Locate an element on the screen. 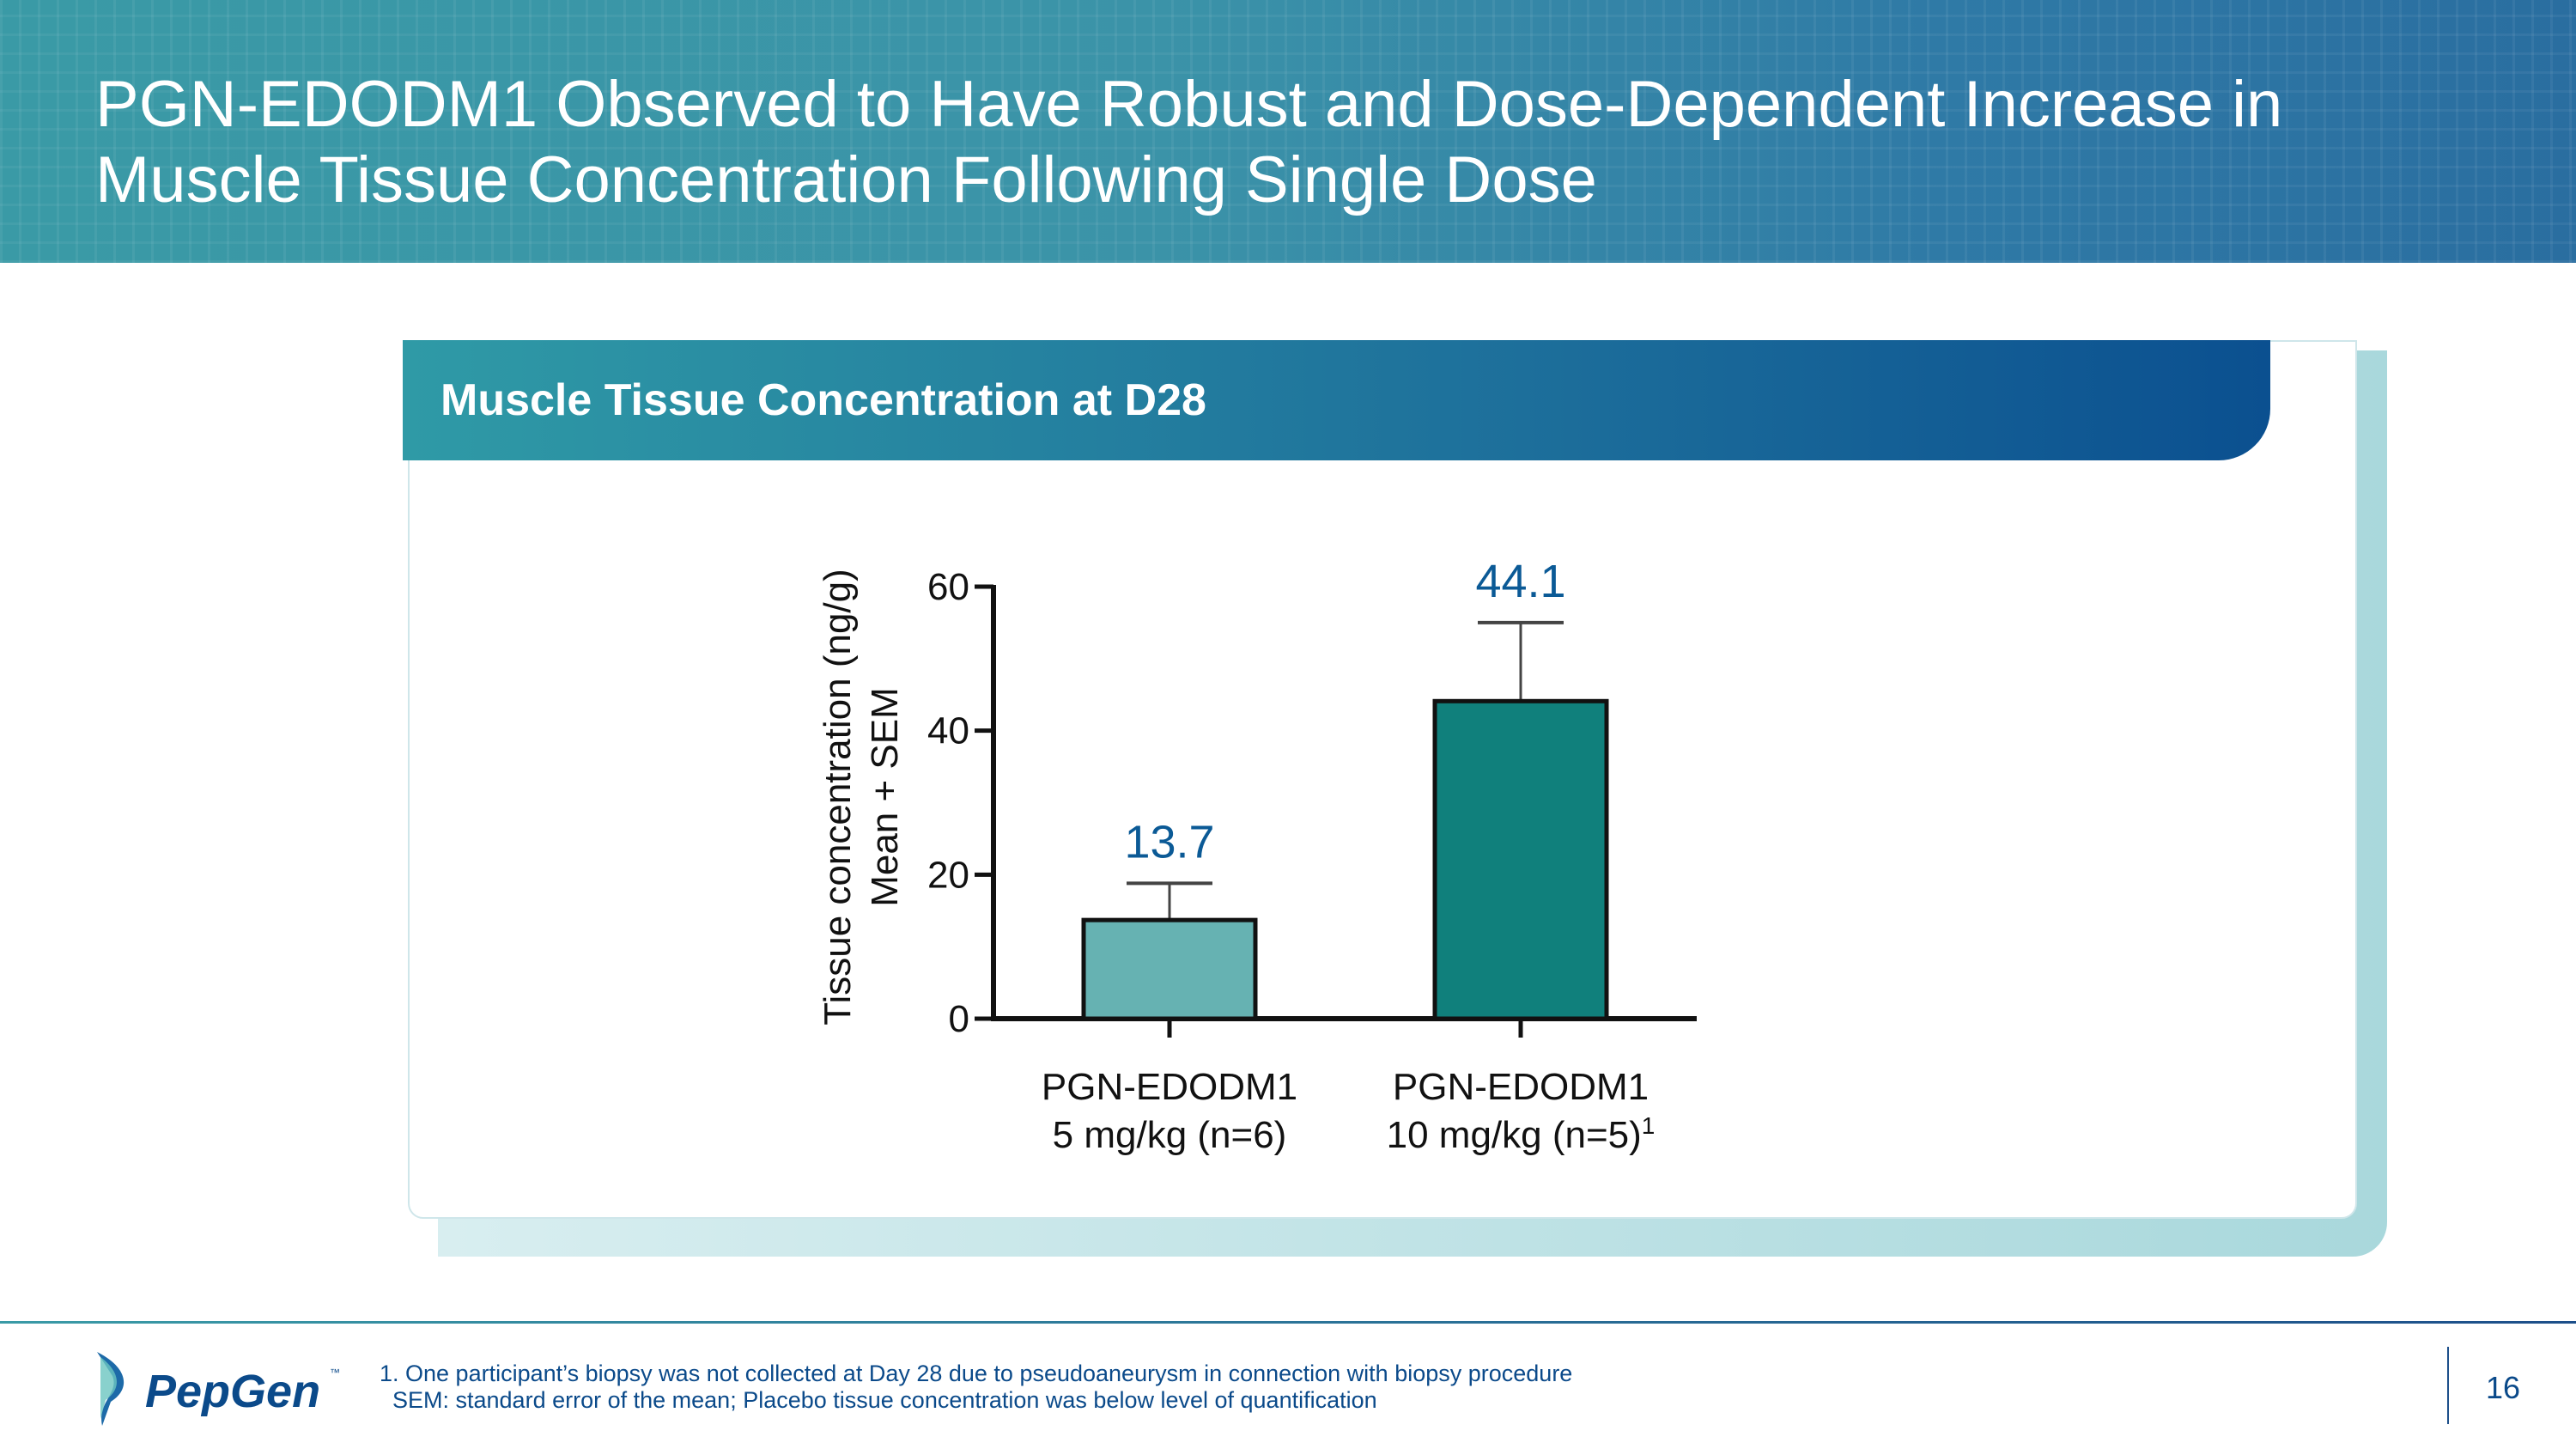 The height and width of the screenshot is (1449, 2576). logo-mark-icon is located at coordinates (111, 1389).